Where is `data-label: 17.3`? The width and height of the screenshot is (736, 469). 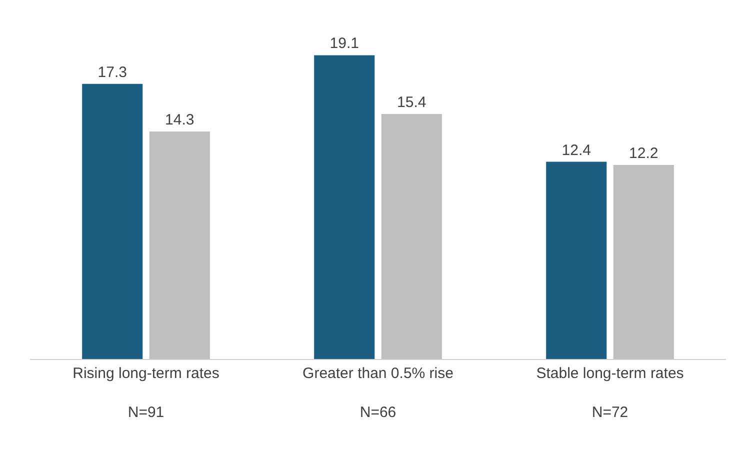
data-label: 17.3 is located at coordinates (112, 72).